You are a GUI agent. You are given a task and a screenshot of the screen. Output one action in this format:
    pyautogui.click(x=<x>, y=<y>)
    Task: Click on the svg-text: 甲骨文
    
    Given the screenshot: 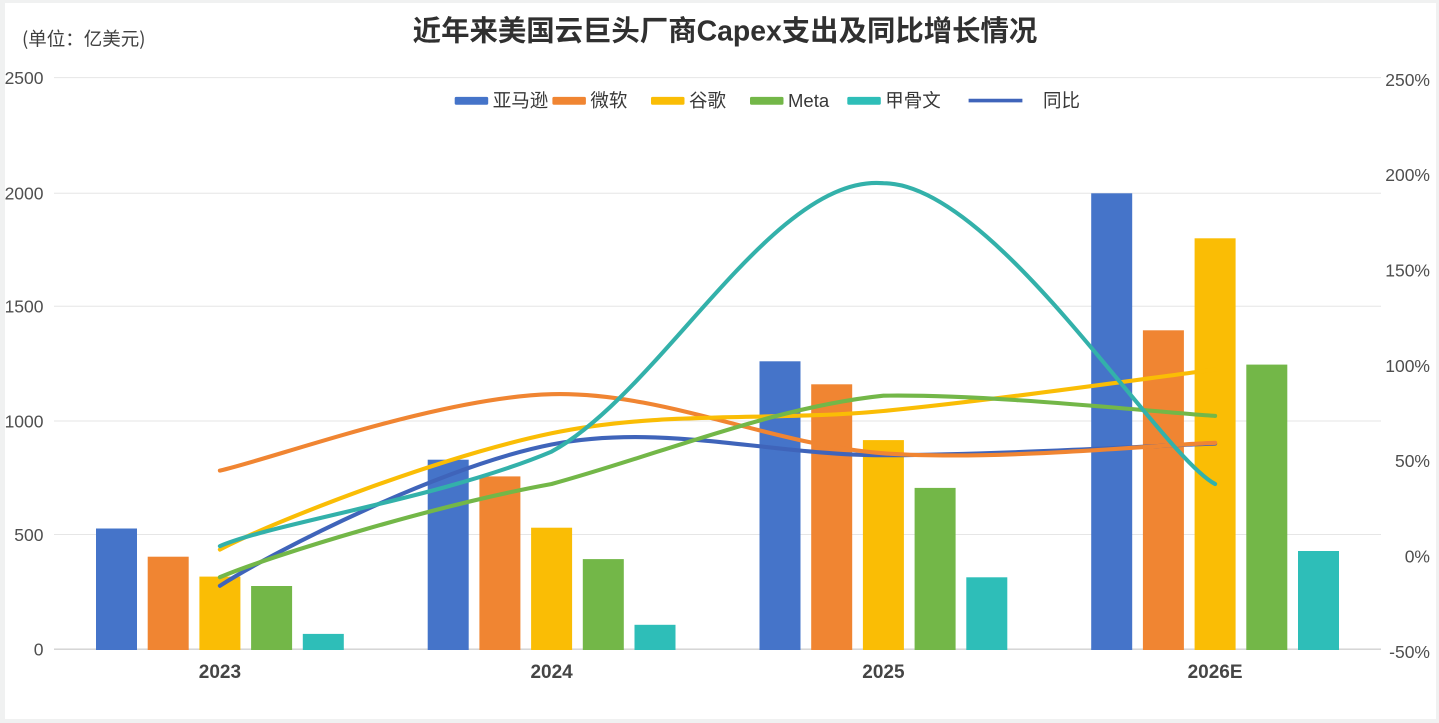 What is the action you would take?
    pyautogui.click(x=913, y=100)
    